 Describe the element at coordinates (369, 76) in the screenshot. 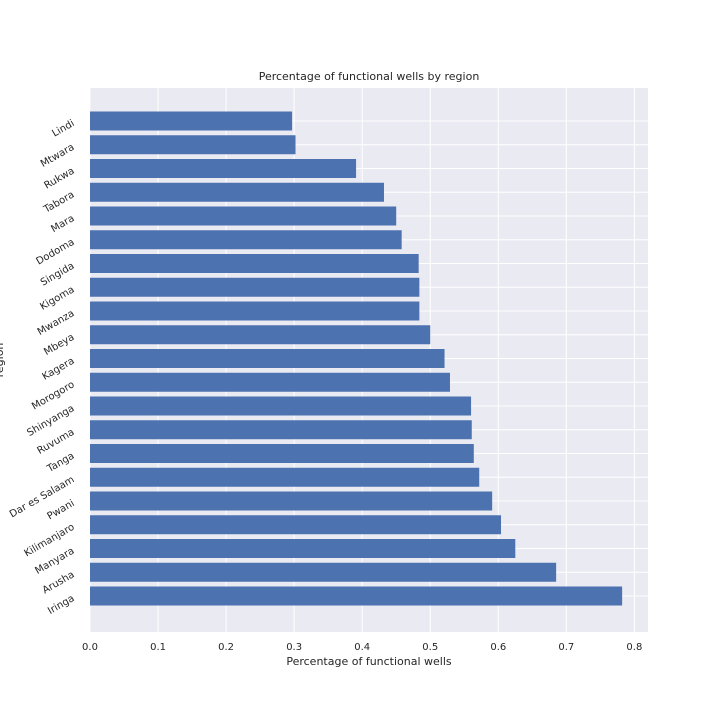

I see `chart-title: Percentage of functional wells by region` at that location.